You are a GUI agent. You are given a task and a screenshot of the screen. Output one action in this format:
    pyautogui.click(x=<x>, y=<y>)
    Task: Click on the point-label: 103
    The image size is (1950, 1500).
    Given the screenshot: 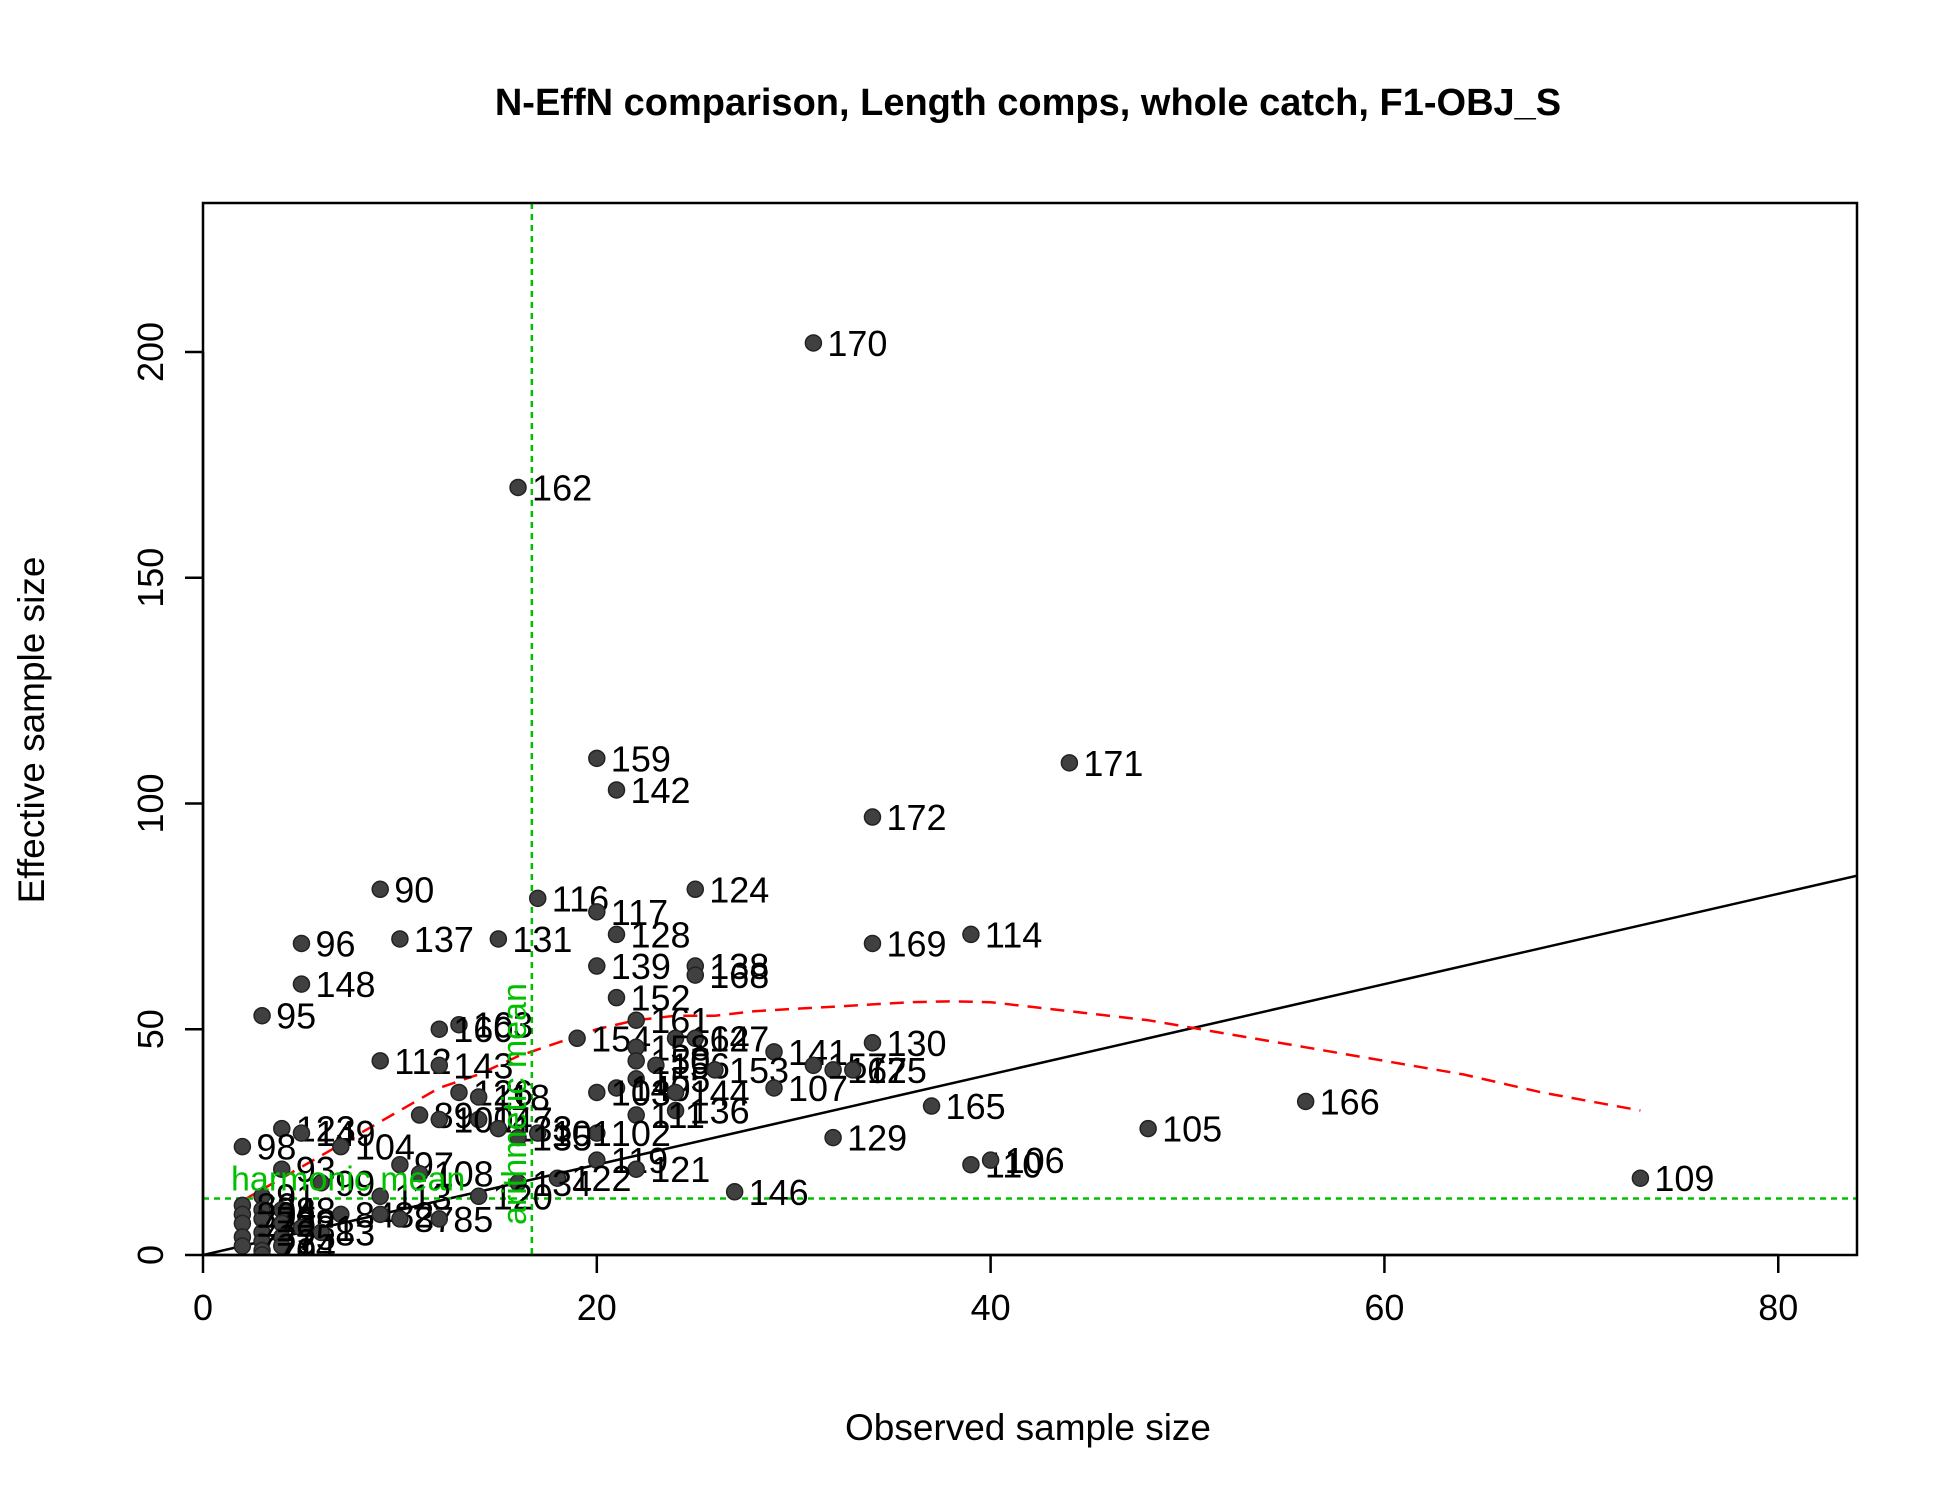 What is the action you would take?
    pyautogui.click(x=641, y=1092)
    